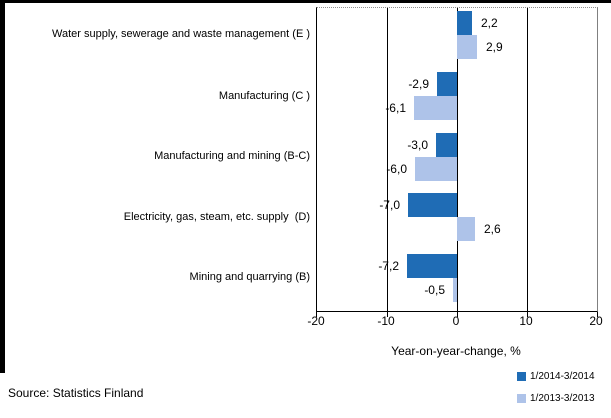 This screenshot has width=611, height=418. I want to click on x-tick-label: 0, so click(456, 321).